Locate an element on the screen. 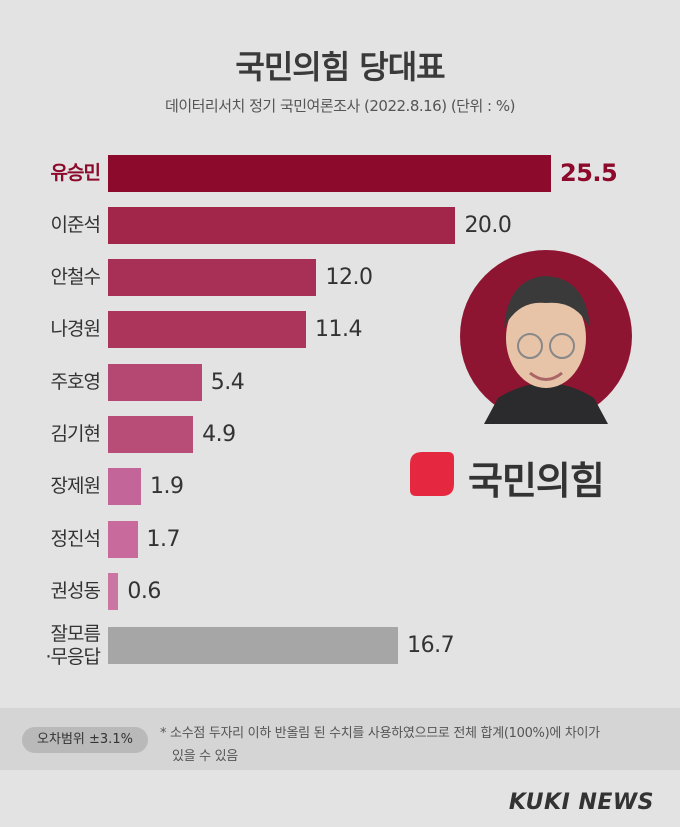 This screenshot has height=827, width=680. category-label: 장제원 is located at coordinates (75, 486).